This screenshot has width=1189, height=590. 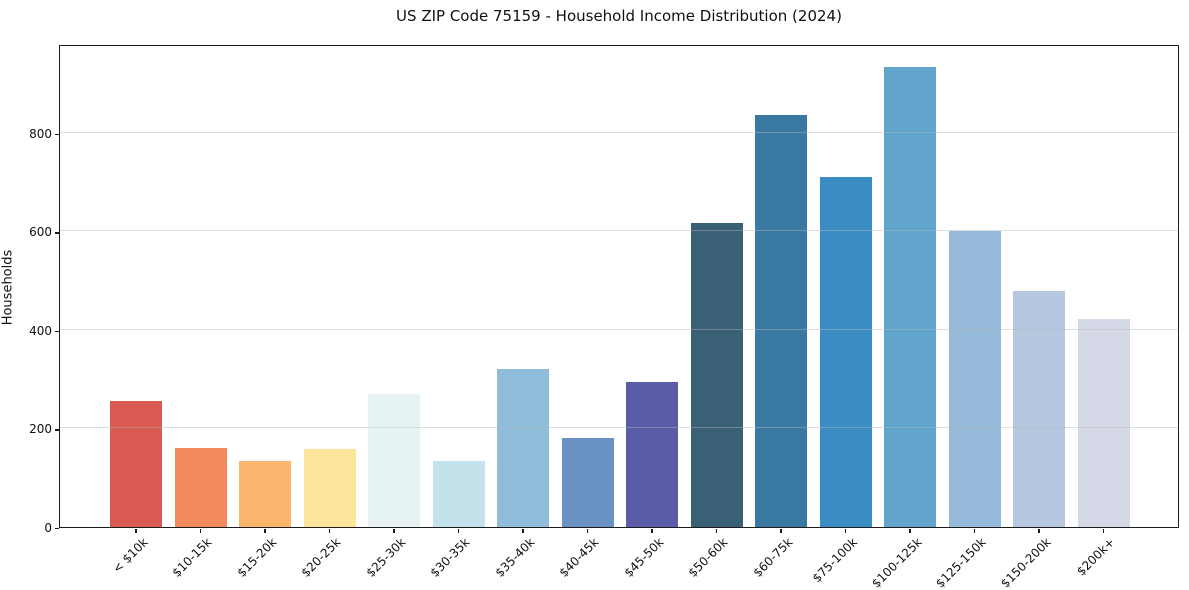 What do you see at coordinates (579, 557) in the screenshot?
I see `x-tick-label: $40-45k` at bounding box center [579, 557].